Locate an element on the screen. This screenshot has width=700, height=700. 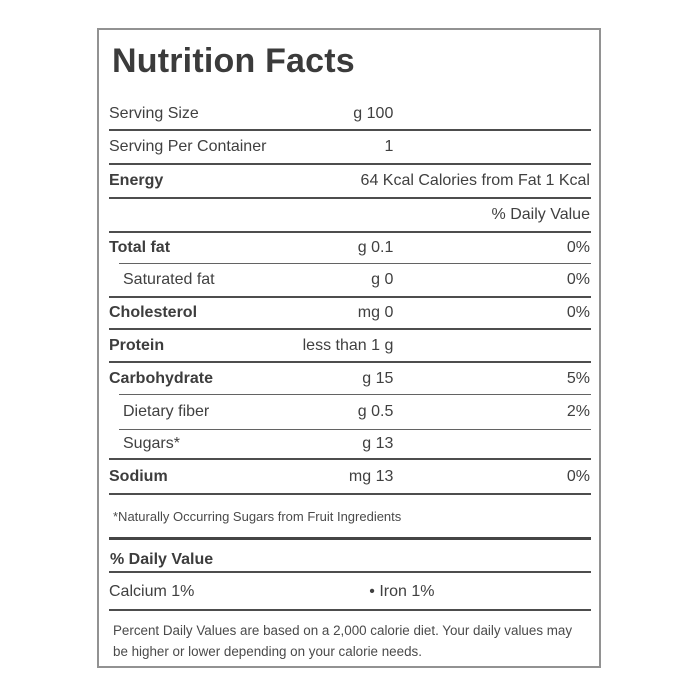
sugars-amount: 13 g is located at coordinates (378, 443).